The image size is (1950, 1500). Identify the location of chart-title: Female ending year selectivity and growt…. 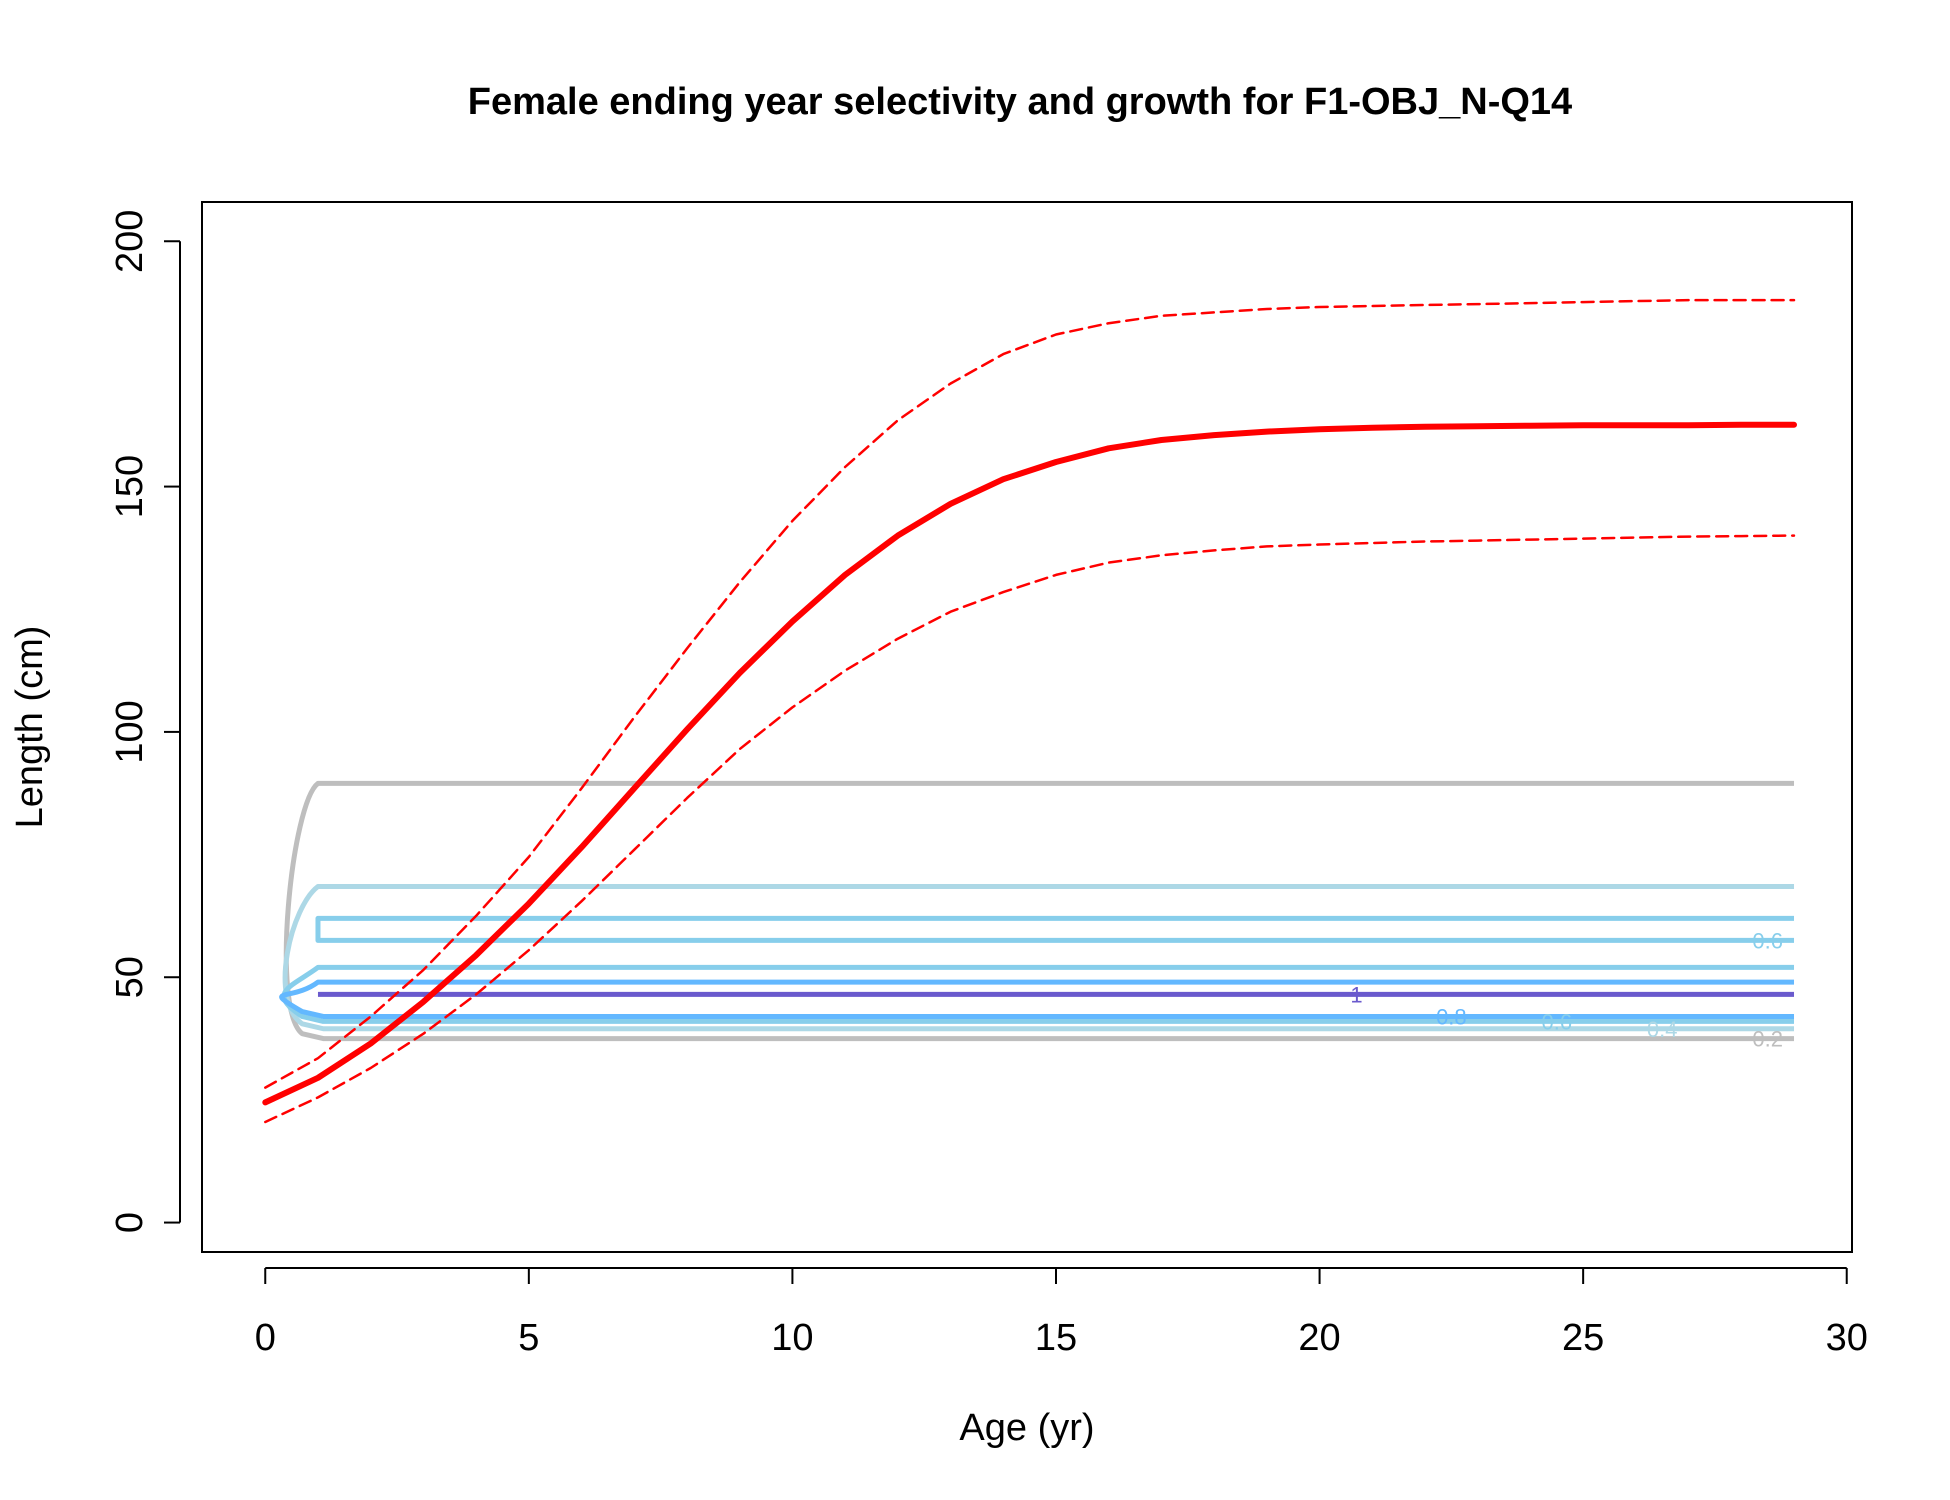
(1020, 102).